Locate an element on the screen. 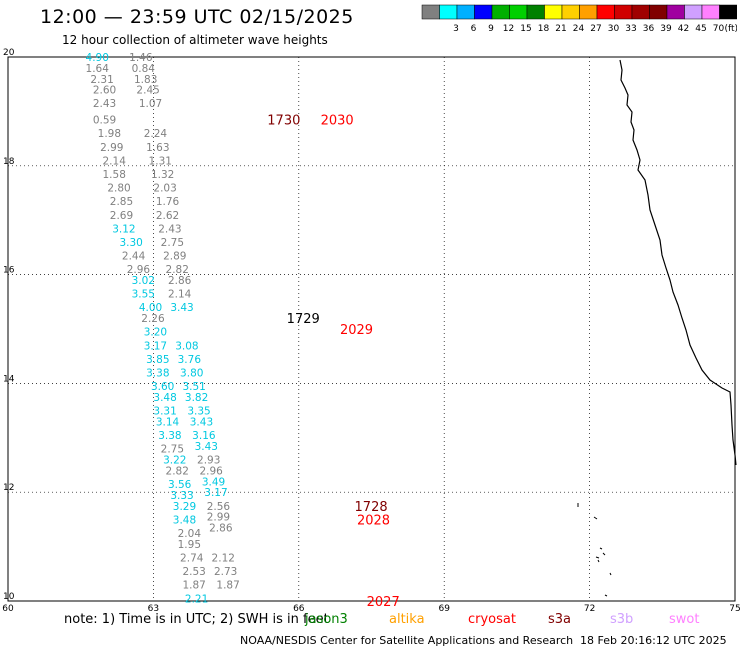 Image resolution: width=740 pixels, height=650 pixels. color-scale-label: 33 is located at coordinates (630, 29).